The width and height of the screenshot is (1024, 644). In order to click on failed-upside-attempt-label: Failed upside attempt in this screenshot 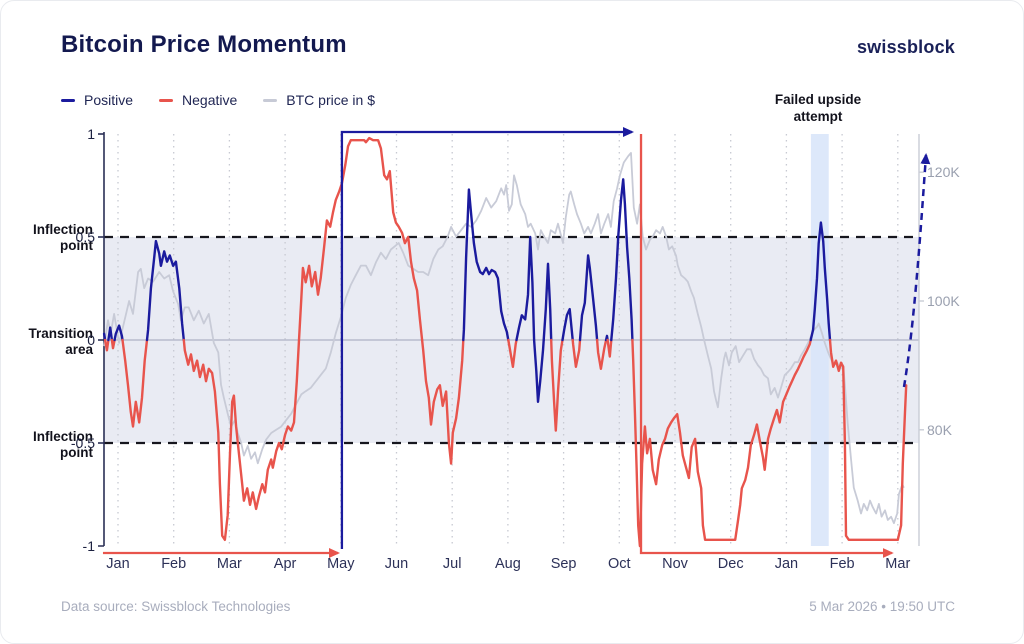, I will do `click(818, 108)`.